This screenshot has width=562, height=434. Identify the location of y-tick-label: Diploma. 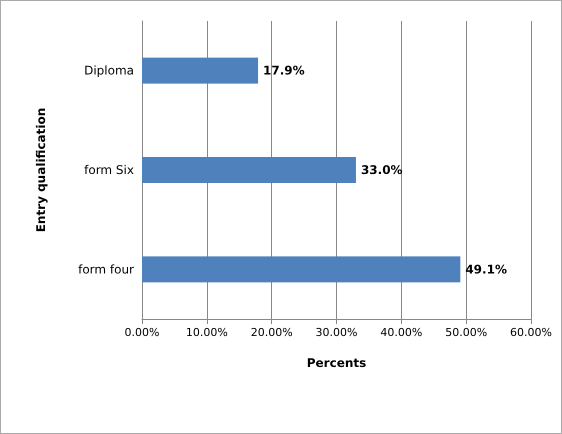
(109, 71).